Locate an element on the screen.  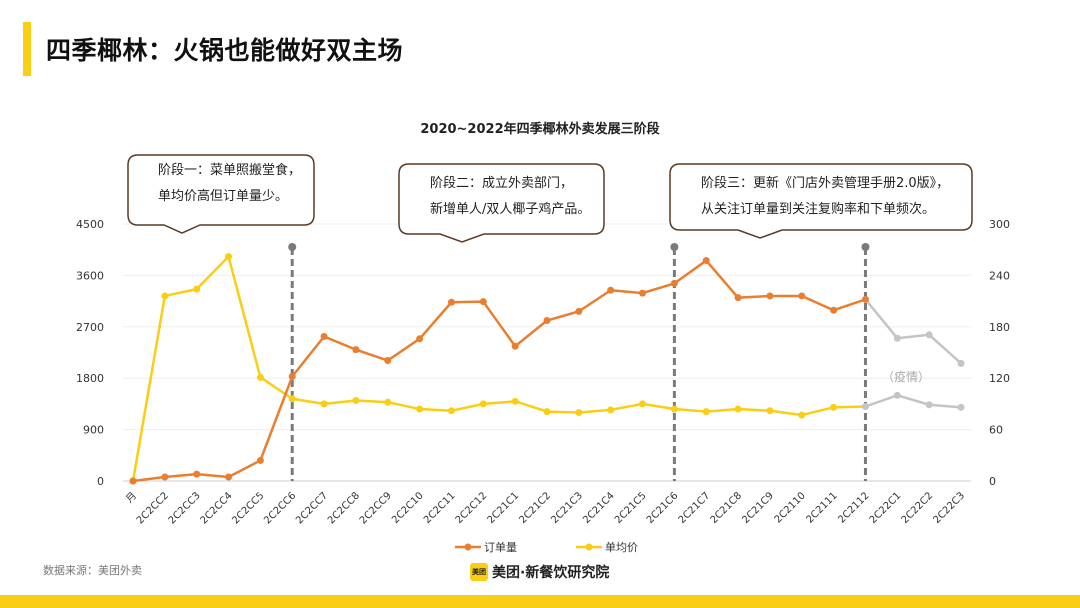
callout-shapes is located at coordinates (550, 198).